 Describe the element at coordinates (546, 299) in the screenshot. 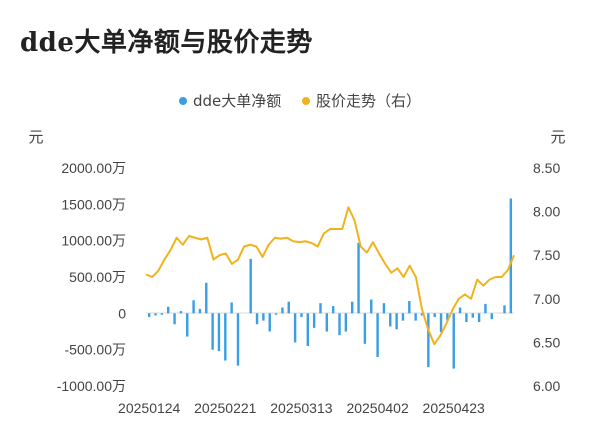

I see `right-tick-label: 7.00` at that location.